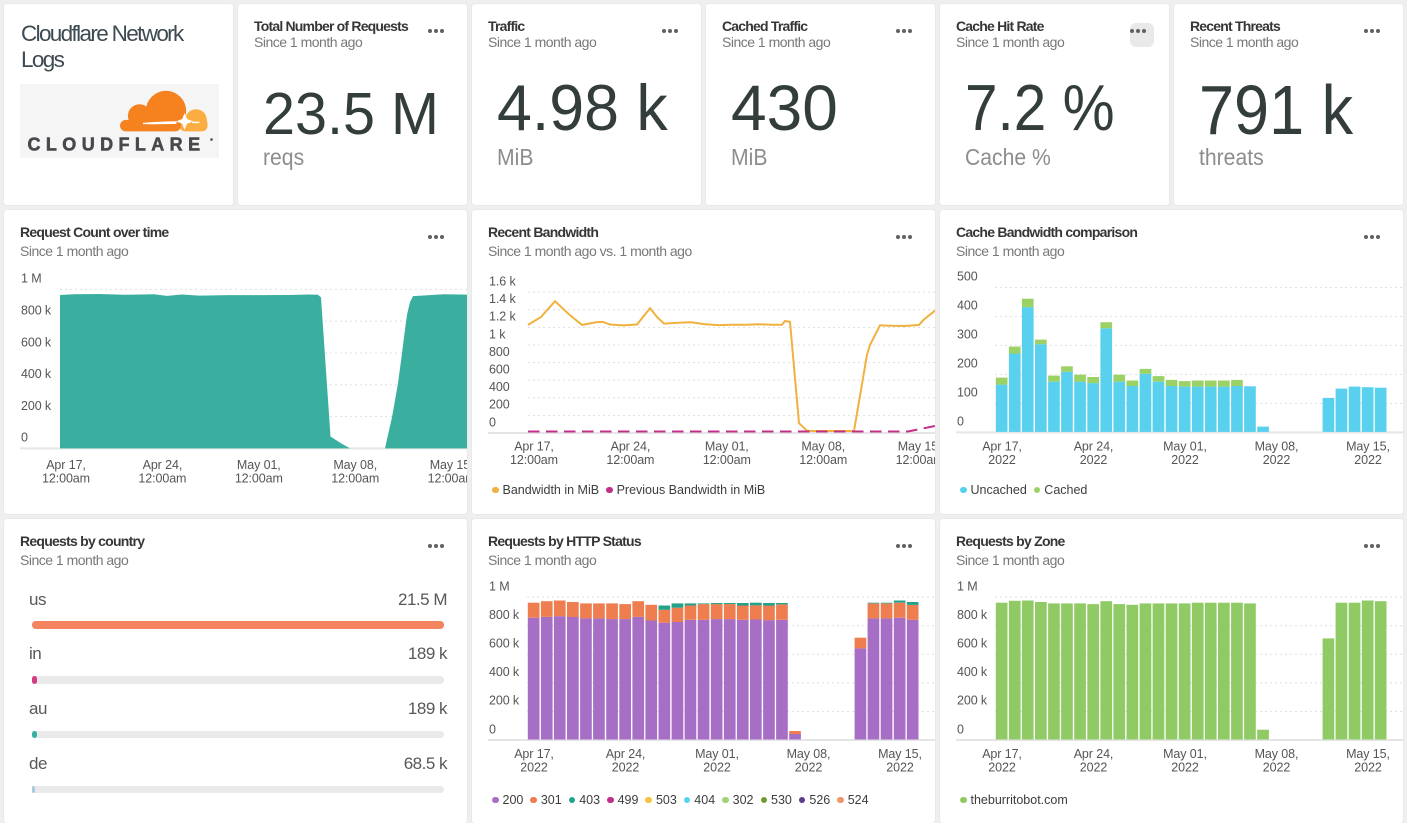 This screenshot has height=823, width=1407. Describe the element at coordinates (502, 282) in the screenshot. I see `svg-text: 1.6 k` at that location.